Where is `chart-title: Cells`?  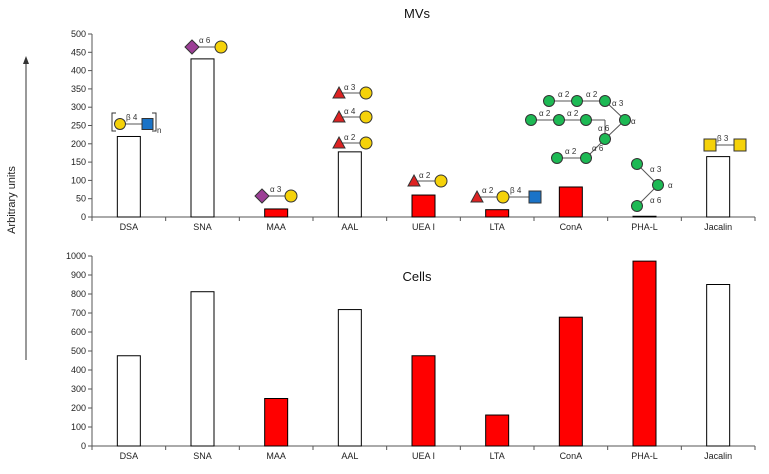
chart-title: Cells is located at coordinates (417, 276).